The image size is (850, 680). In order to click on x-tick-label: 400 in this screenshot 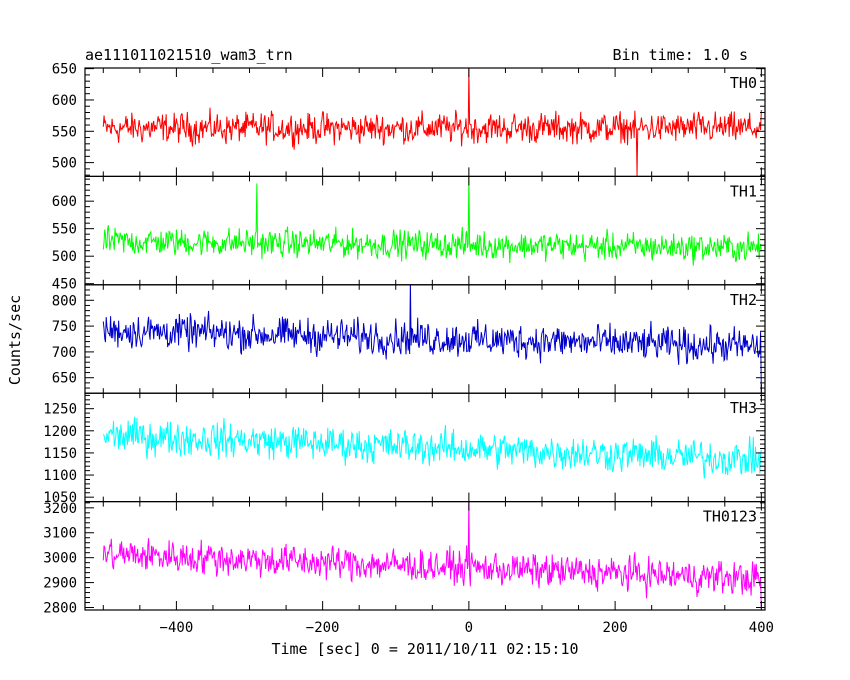, I will do `click(761, 628)`.